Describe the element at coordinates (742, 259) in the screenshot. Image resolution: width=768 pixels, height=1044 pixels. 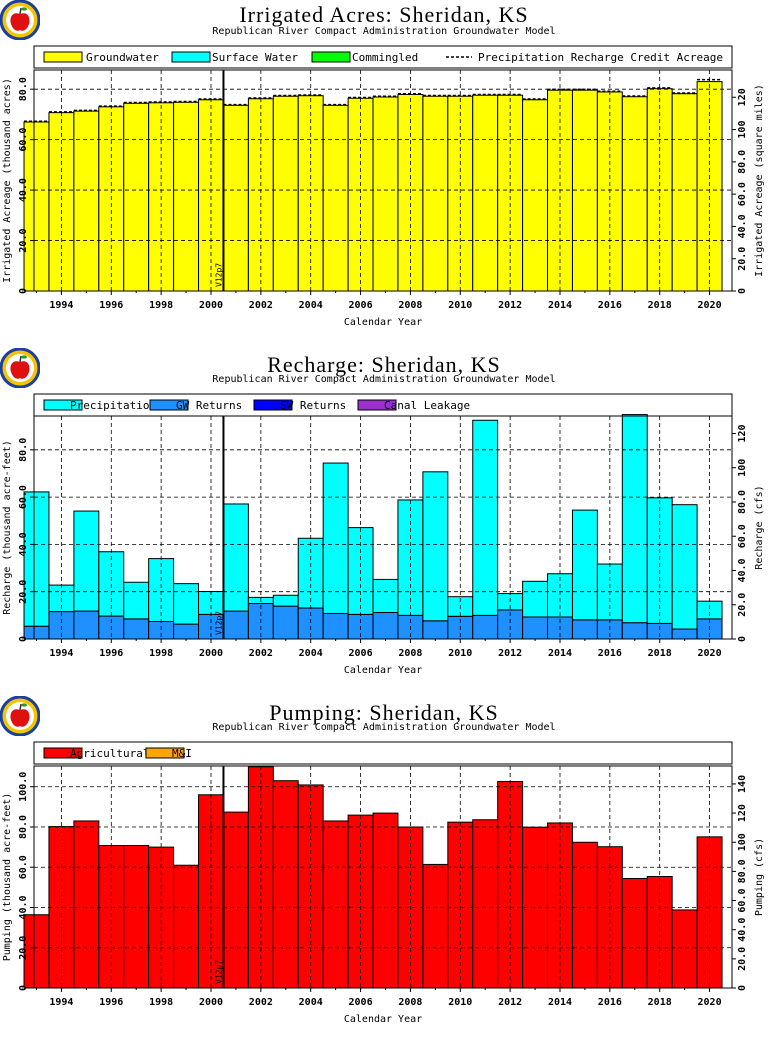
I see `y2-tick-label: 20.0` at that location.